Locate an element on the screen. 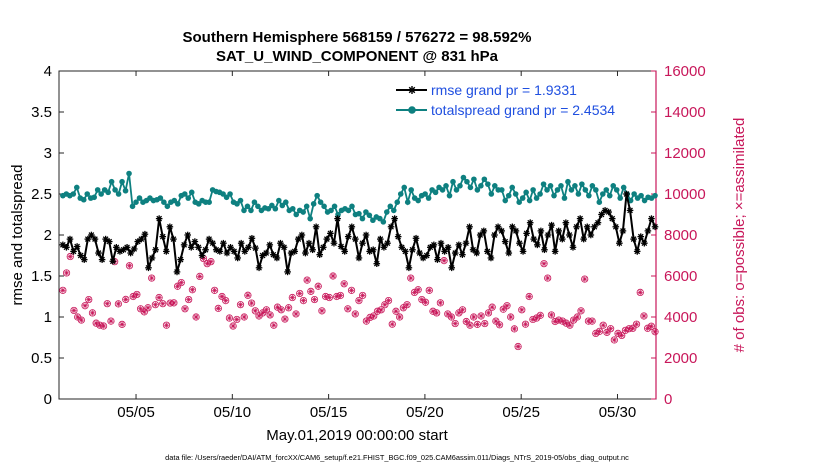 The height and width of the screenshot is (470, 830). legend-label-spread: totalspread grand pr = 2.4534 is located at coordinates (523, 110).